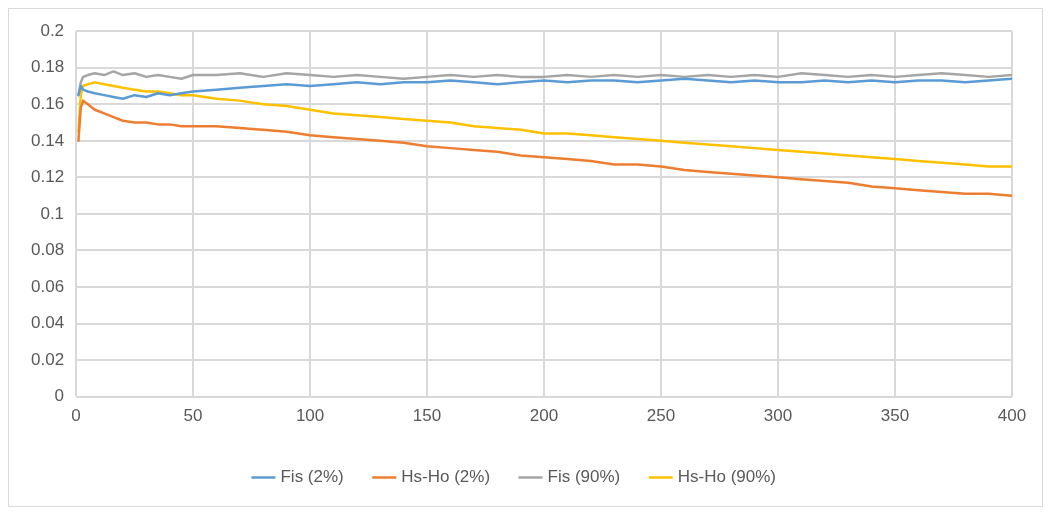 This screenshot has height=515, width=1051. Describe the element at coordinates (427, 416) in the screenshot. I see `x-tick-label: 150` at that location.